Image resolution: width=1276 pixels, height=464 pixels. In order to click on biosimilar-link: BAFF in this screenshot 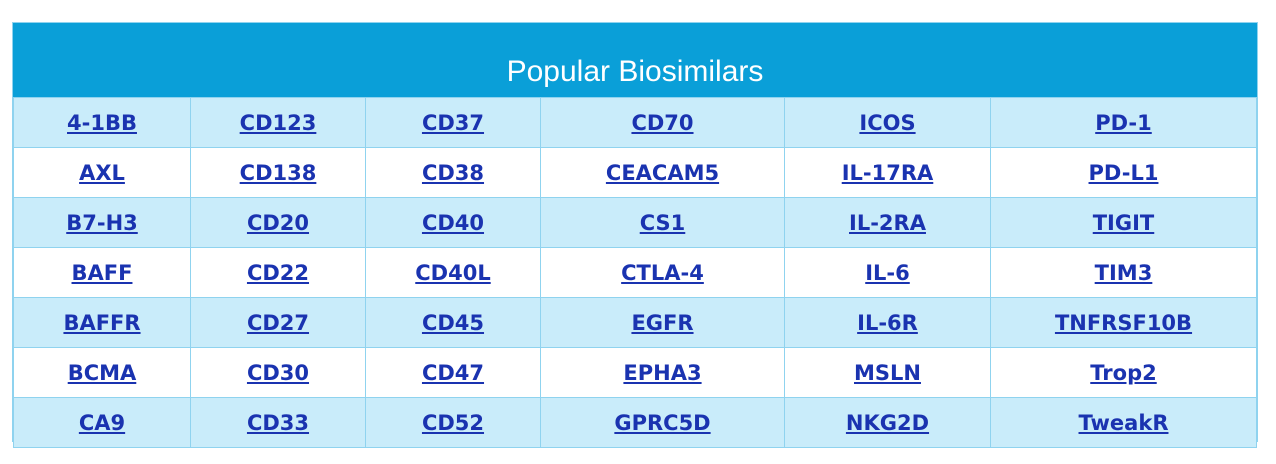, I will do `click(102, 272)`.